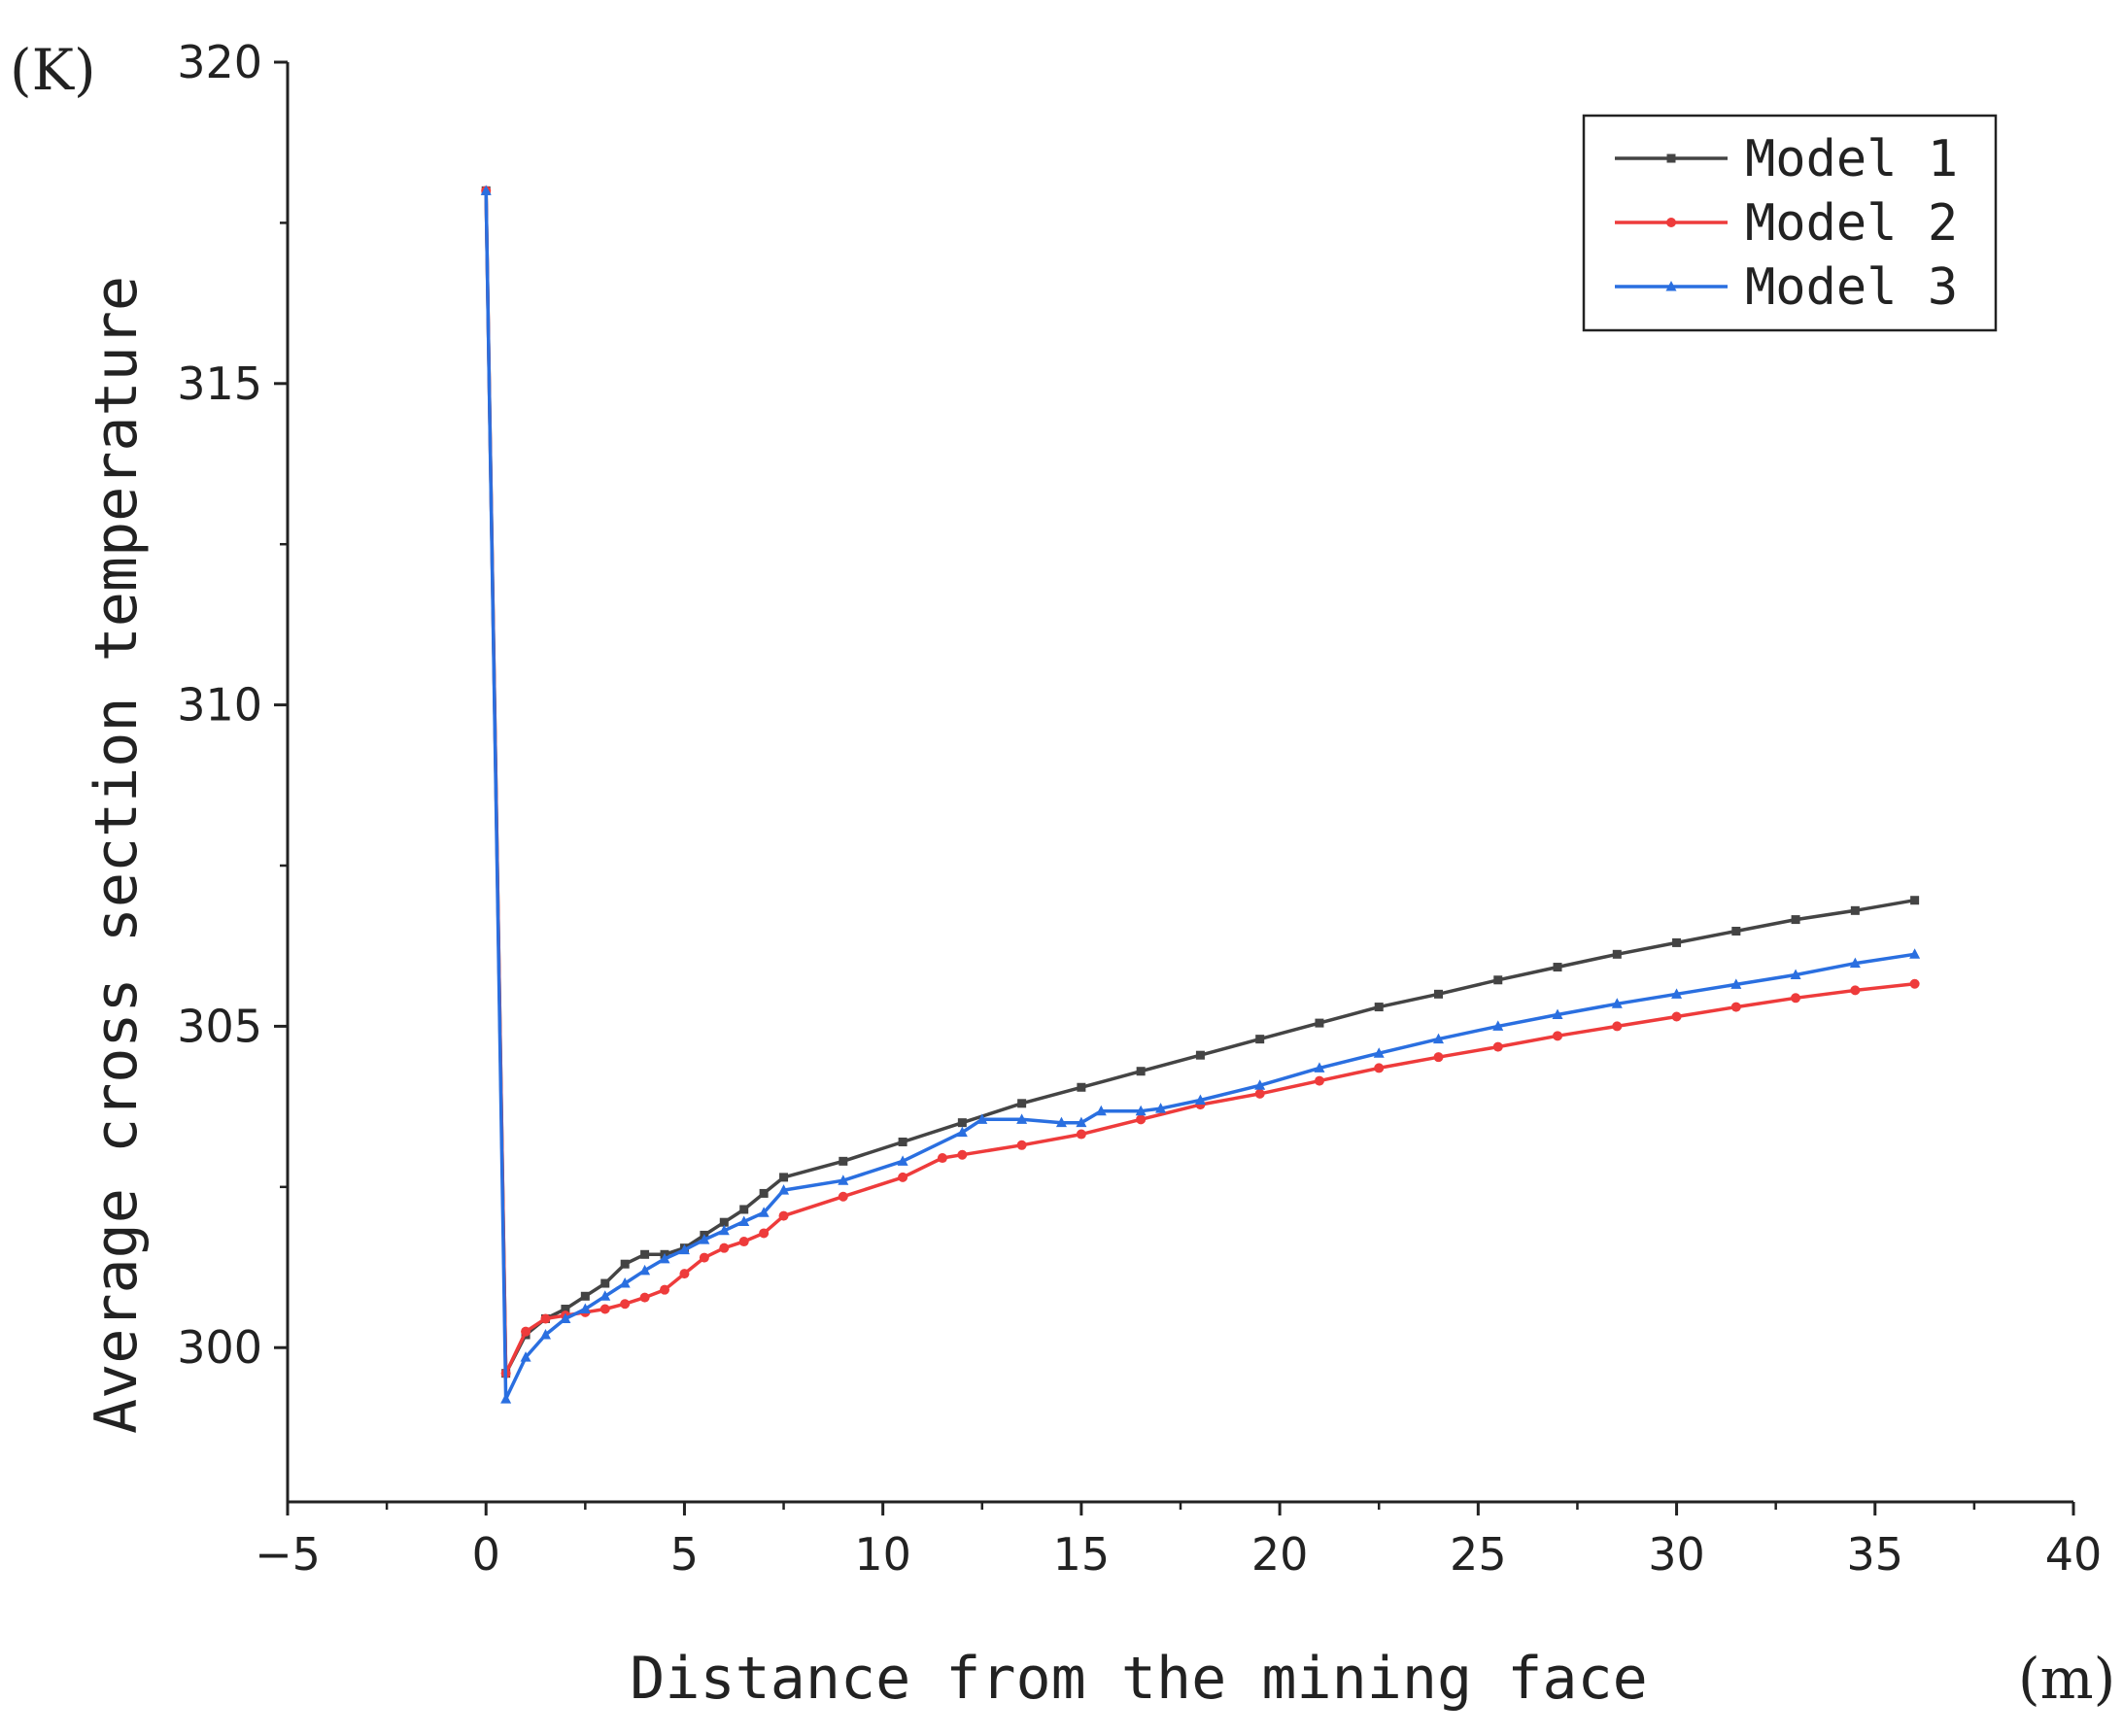 The height and width of the screenshot is (1736, 2123). Describe the element at coordinates (2074, 1554) in the screenshot. I see `x-tick-label: 40` at that location.